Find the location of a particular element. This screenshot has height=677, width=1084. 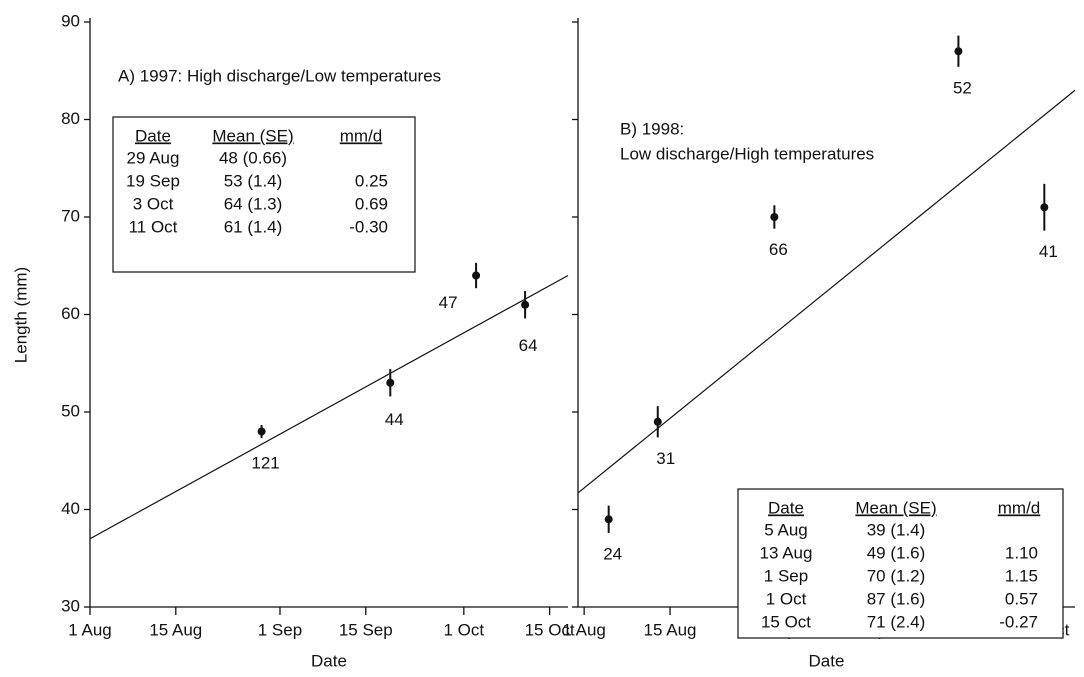

x-tick-label: 1 Sep is located at coordinates (280, 629).